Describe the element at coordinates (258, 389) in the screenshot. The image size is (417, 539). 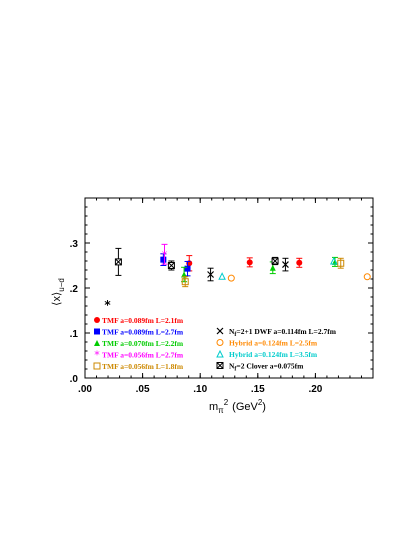
I see `x-tick-label: .15` at that location.